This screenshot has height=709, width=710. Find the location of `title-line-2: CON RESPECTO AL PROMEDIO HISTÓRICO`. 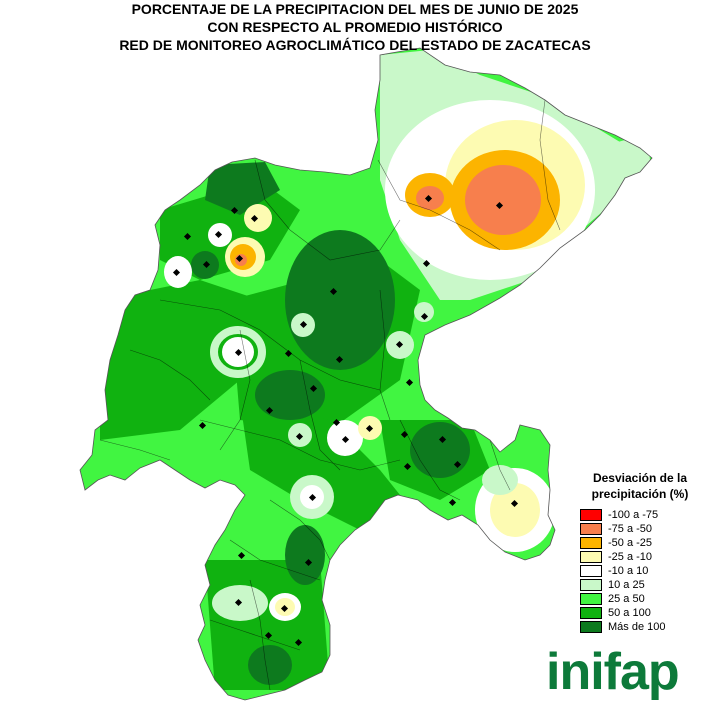

title-line-2: CON RESPECTO AL PROMEDIO HISTÓRICO is located at coordinates (355, 27).